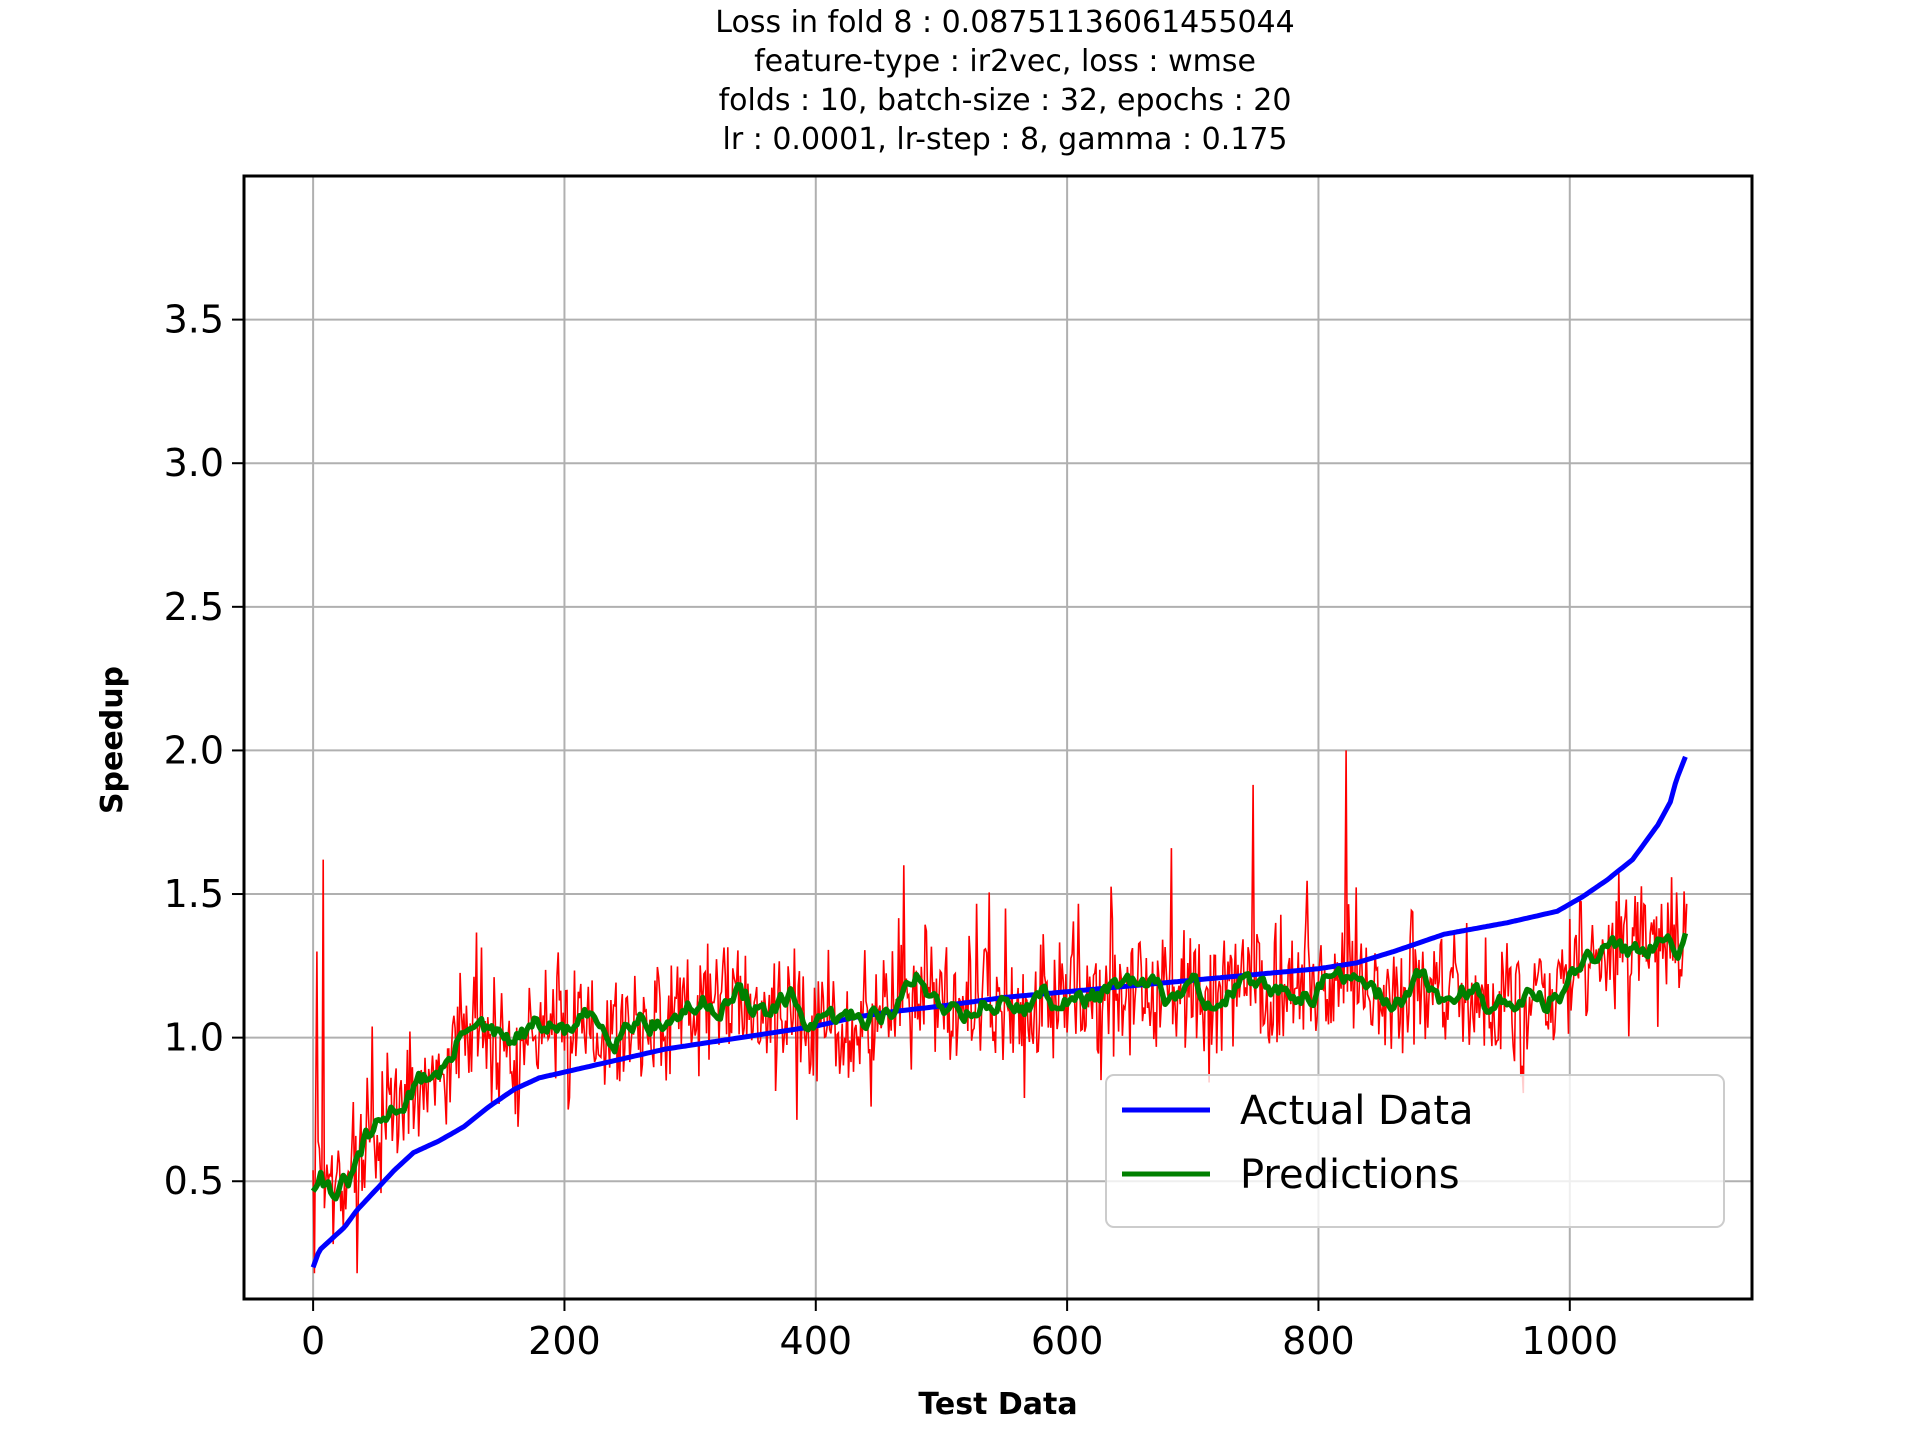 This screenshot has width=1920, height=1440. Describe the element at coordinates (1005, 61) in the screenshot. I see `chart-title-line: feature-type : ir2vec, loss : wmse` at that location.